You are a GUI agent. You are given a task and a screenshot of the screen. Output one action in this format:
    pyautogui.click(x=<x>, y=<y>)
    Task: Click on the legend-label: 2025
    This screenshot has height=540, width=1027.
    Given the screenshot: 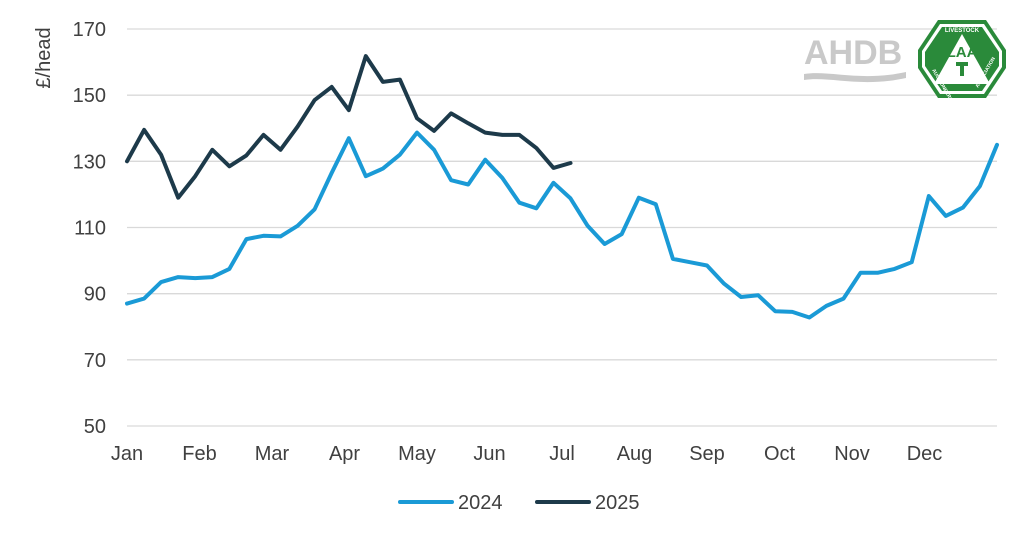 What is the action you would take?
    pyautogui.click(x=617, y=503)
    